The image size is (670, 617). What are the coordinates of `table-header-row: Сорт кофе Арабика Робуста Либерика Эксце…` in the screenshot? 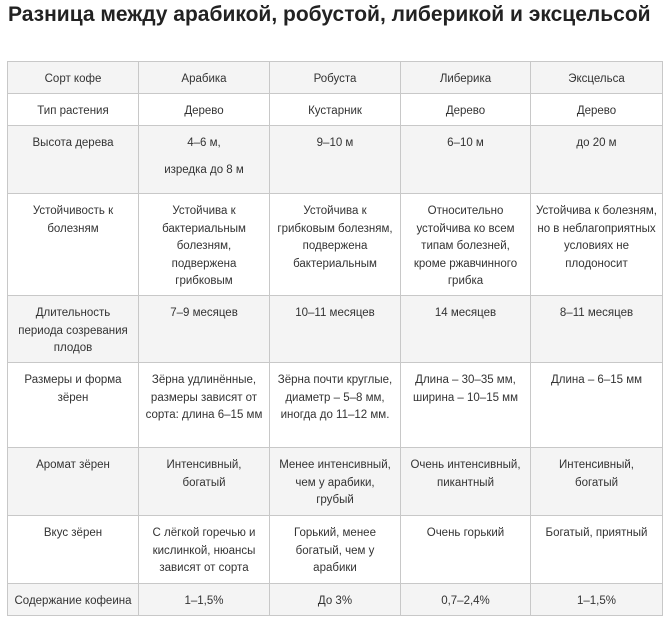 It's located at (335, 77).